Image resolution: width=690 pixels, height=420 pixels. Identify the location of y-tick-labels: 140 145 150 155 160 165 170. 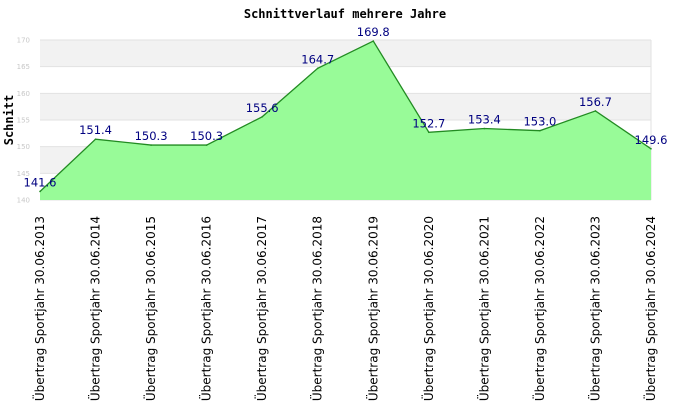
(23, 121).